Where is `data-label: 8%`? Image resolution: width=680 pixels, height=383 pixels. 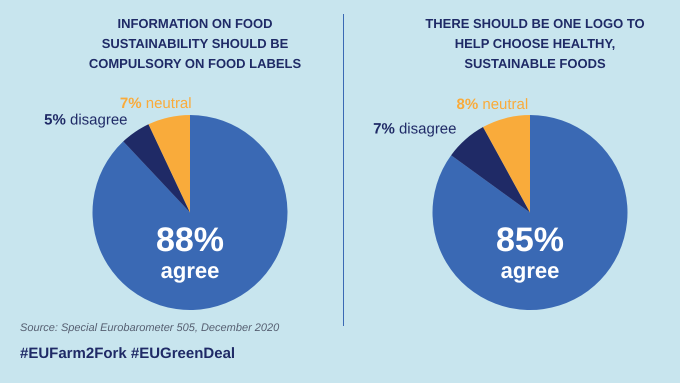
data-label: 8% is located at coordinates (469, 104).